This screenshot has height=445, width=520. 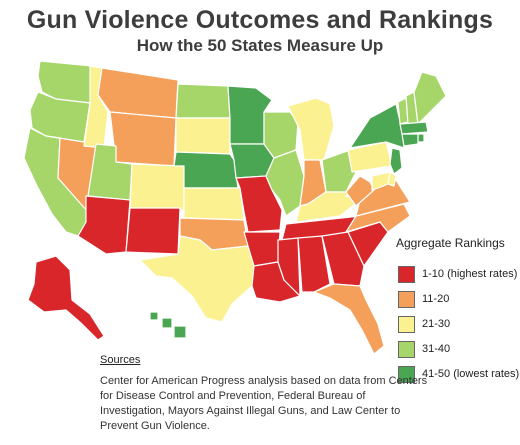 I want to click on state-ny, so click(x=377, y=126).